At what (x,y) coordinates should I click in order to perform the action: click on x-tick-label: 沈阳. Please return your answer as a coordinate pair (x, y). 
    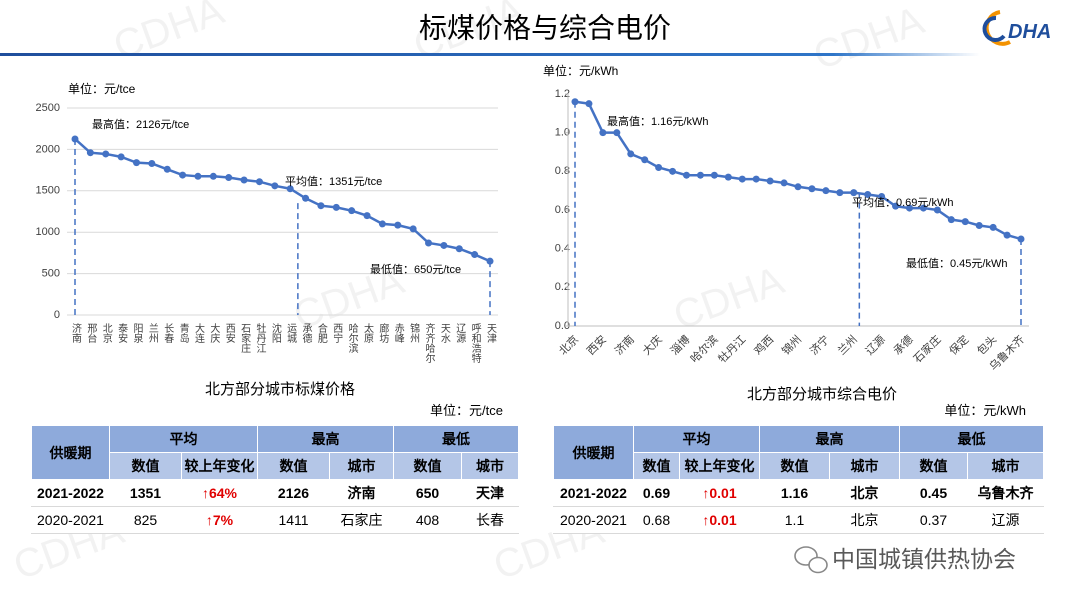
    Looking at the image, I should click on (275, 332).